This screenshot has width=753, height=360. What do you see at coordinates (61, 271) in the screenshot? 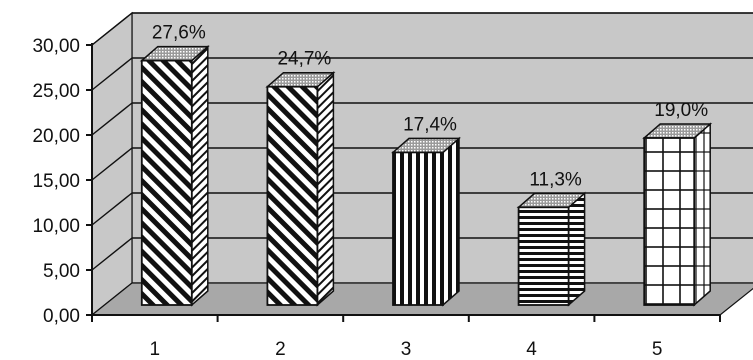
I see `y-tick-label: 5,00` at bounding box center [61, 271].